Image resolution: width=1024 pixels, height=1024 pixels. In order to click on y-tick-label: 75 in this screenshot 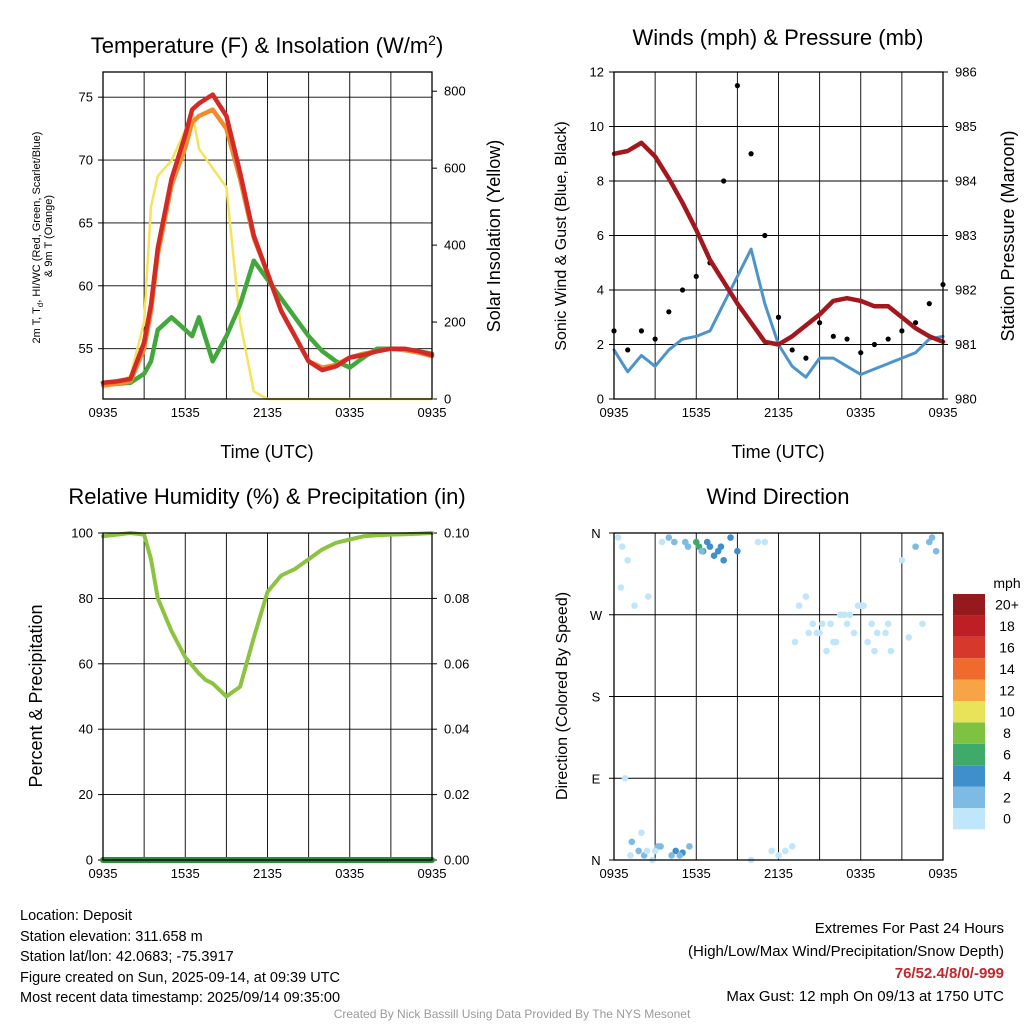, I will do `click(86, 97)`.